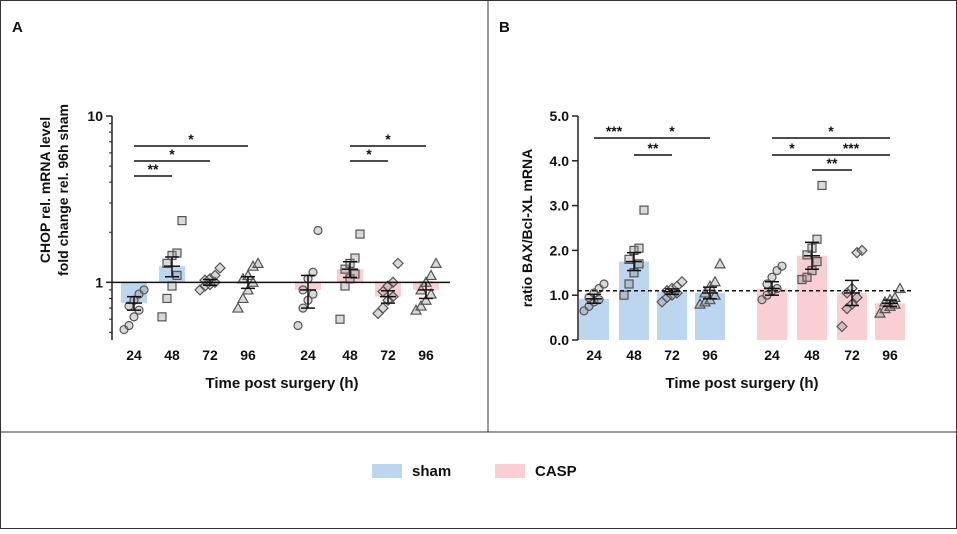 Image resolution: width=957 pixels, height=534 pixels. Describe the element at coordinates (510, 471) in the screenshot. I see `legend-swatch-casp` at that location.